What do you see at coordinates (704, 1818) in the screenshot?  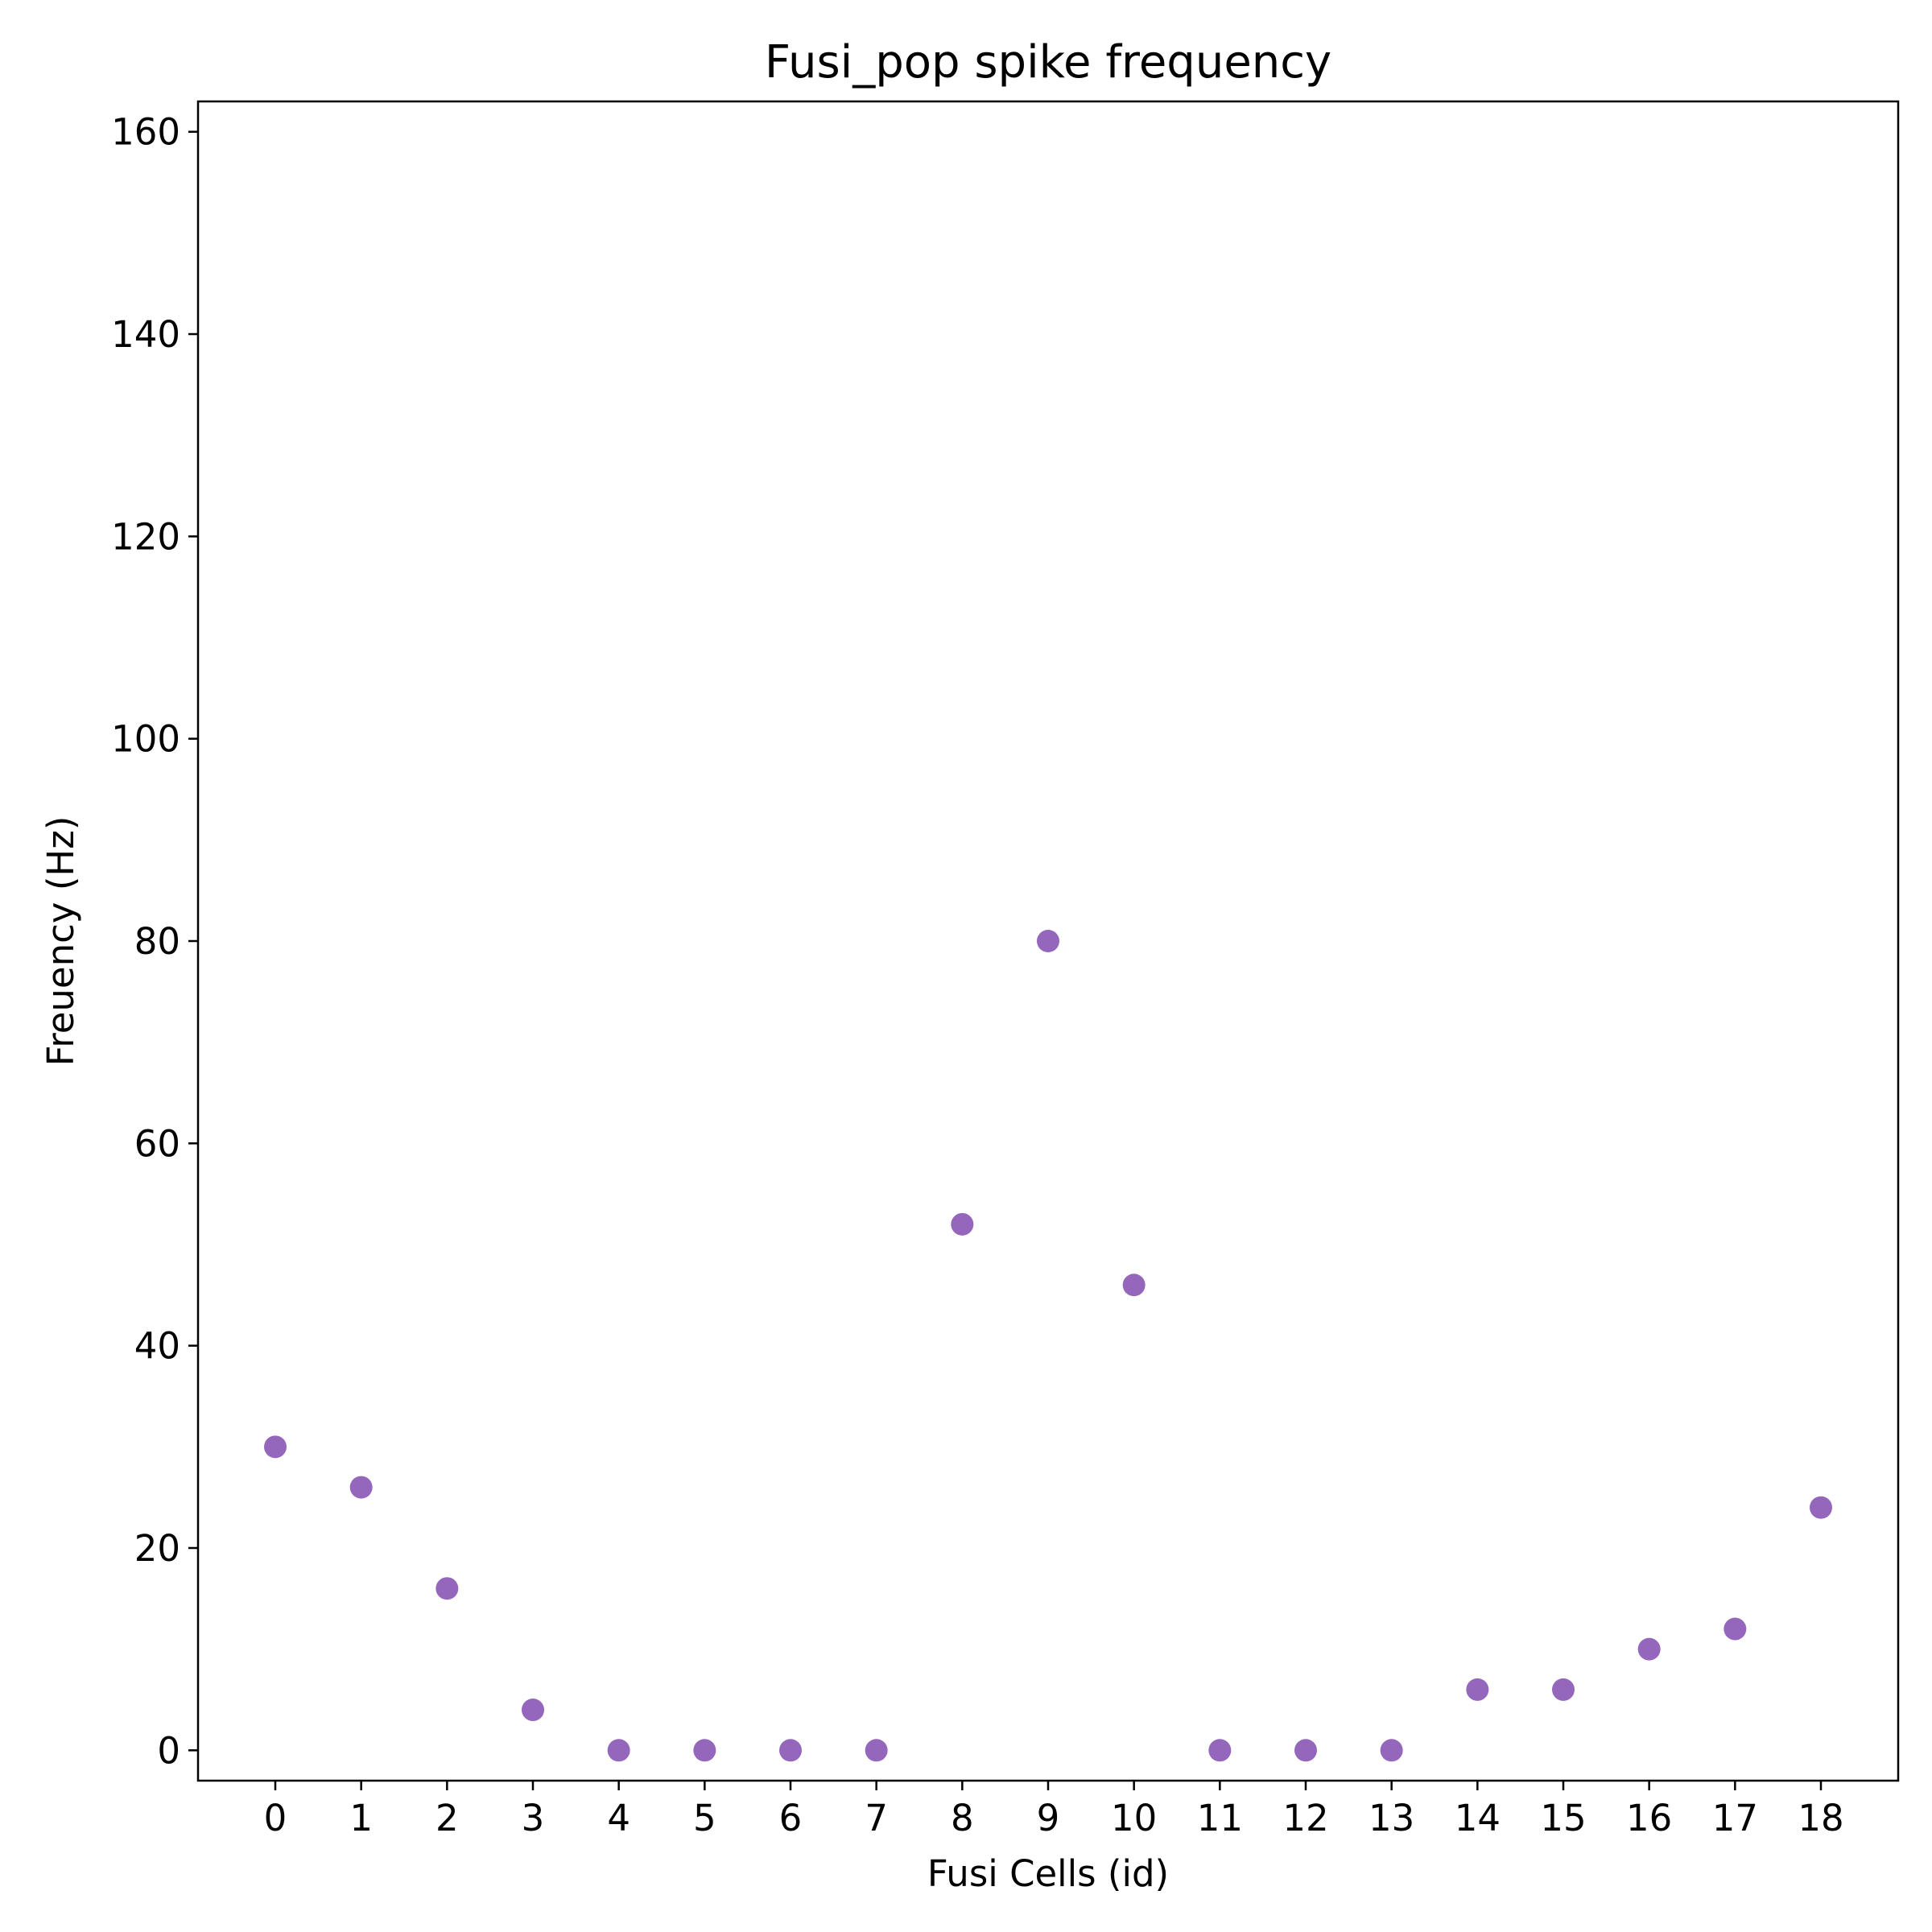 I see `x-tick-label: 5` at bounding box center [704, 1818].